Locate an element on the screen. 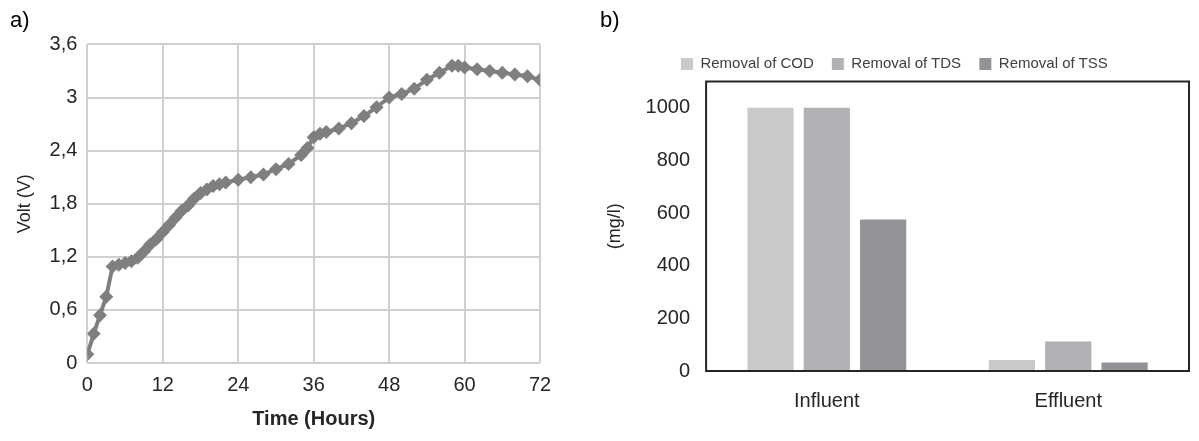 This screenshot has height=441, width=1199. y-tick-label: 3,6 is located at coordinates (63, 42).